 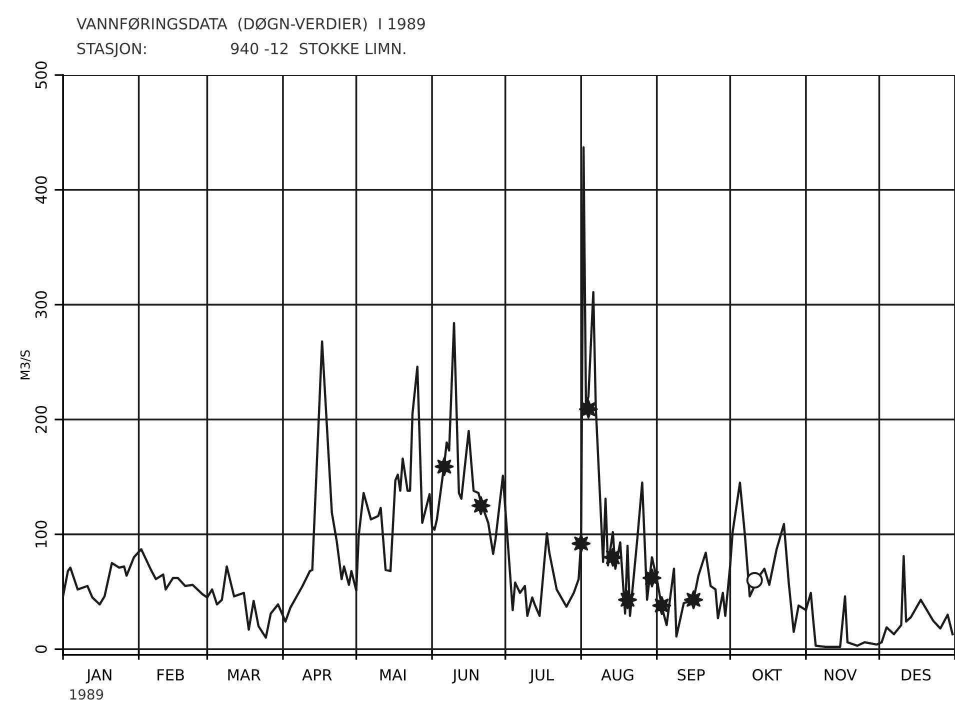 What do you see at coordinates (465, 676) in the screenshot?
I see `x-tick-label: JUN` at bounding box center [465, 676].